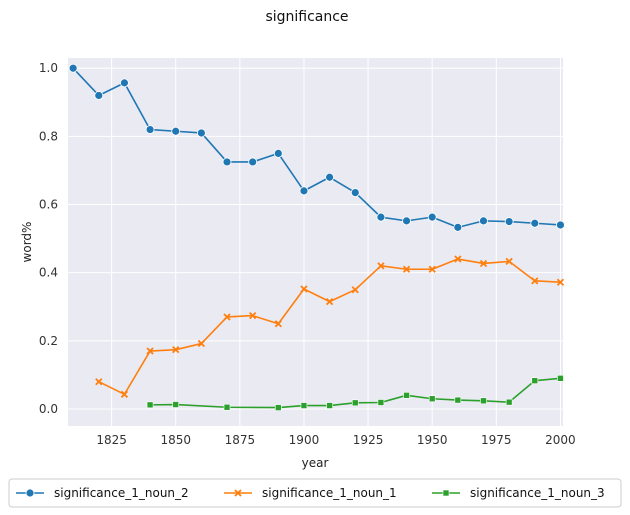  Describe the element at coordinates (48, 238) in the screenshot. I see `y-tick-labels: 0.0 0.2 0.4 0.6 0.8 1.0` at that location.